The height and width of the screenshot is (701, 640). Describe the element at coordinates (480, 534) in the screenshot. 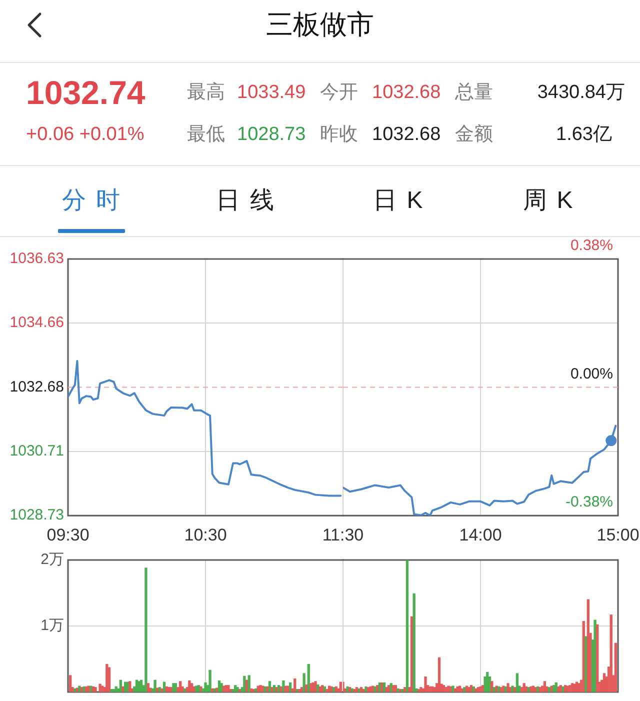

I see `x-tick-label: 14:00` at that location.